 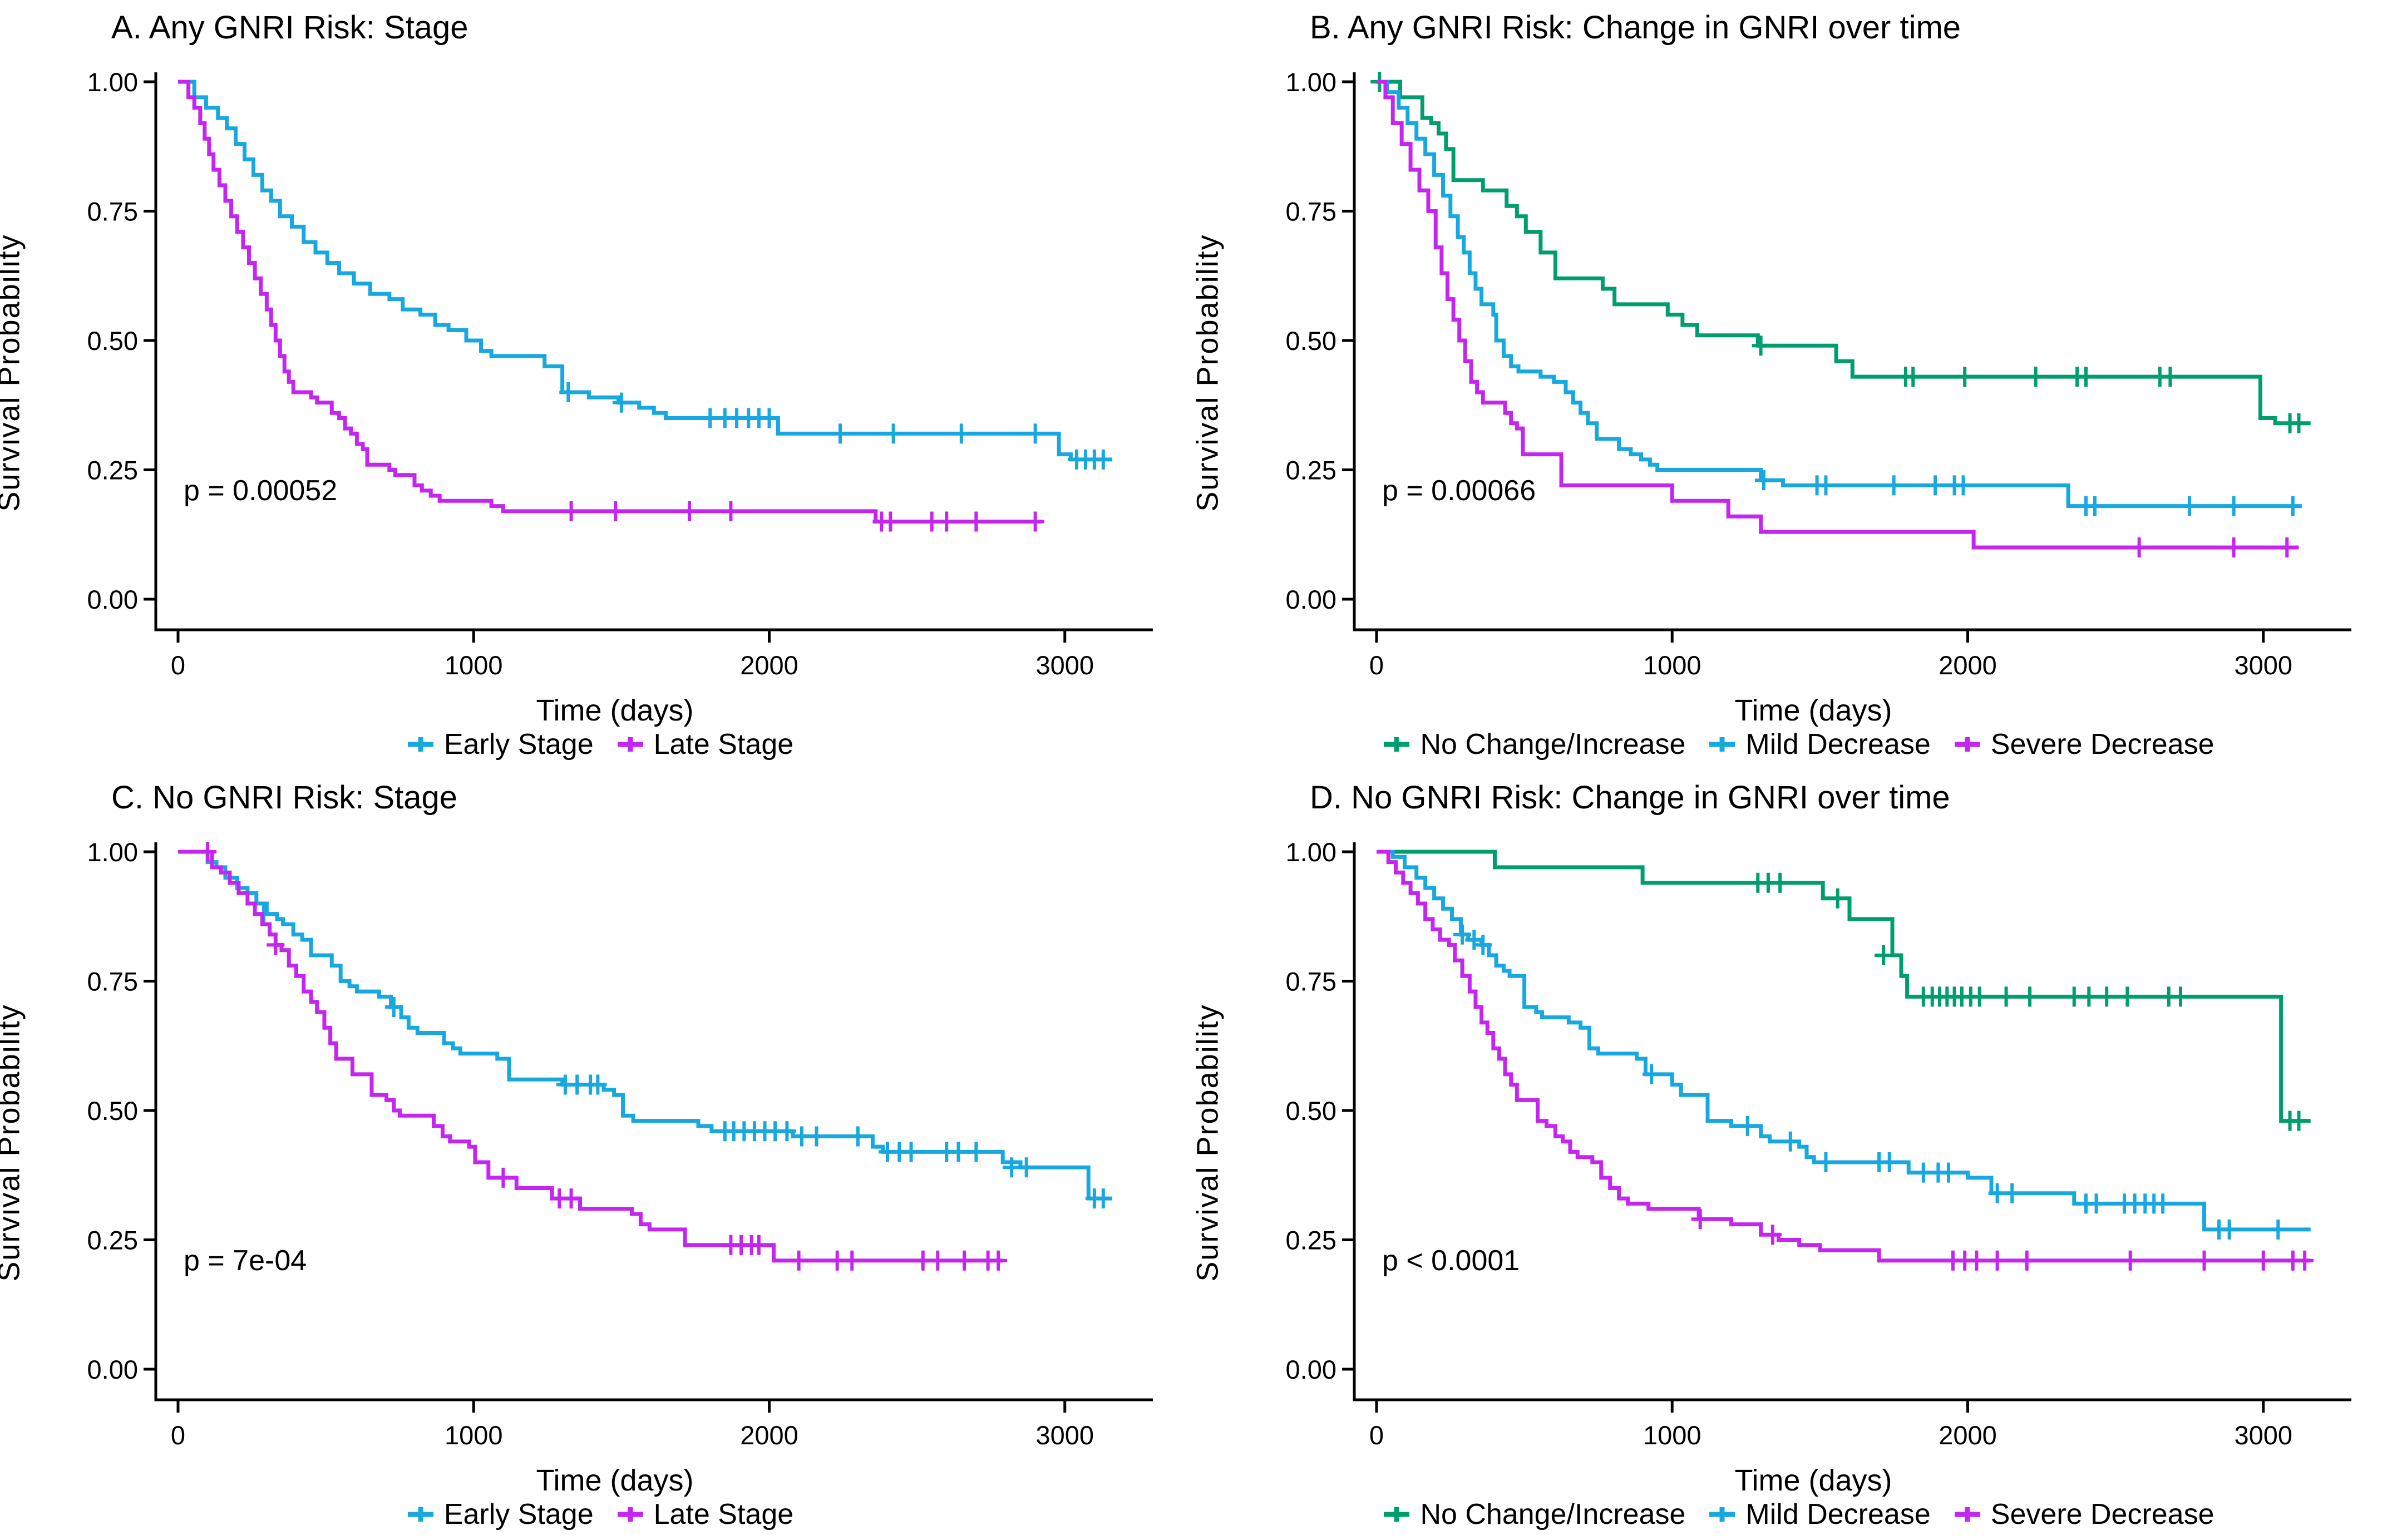 What do you see at coordinates (245, 1261) in the screenshot?
I see `panel-c-p-value: p = 7e-04` at bounding box center [245, 1261].